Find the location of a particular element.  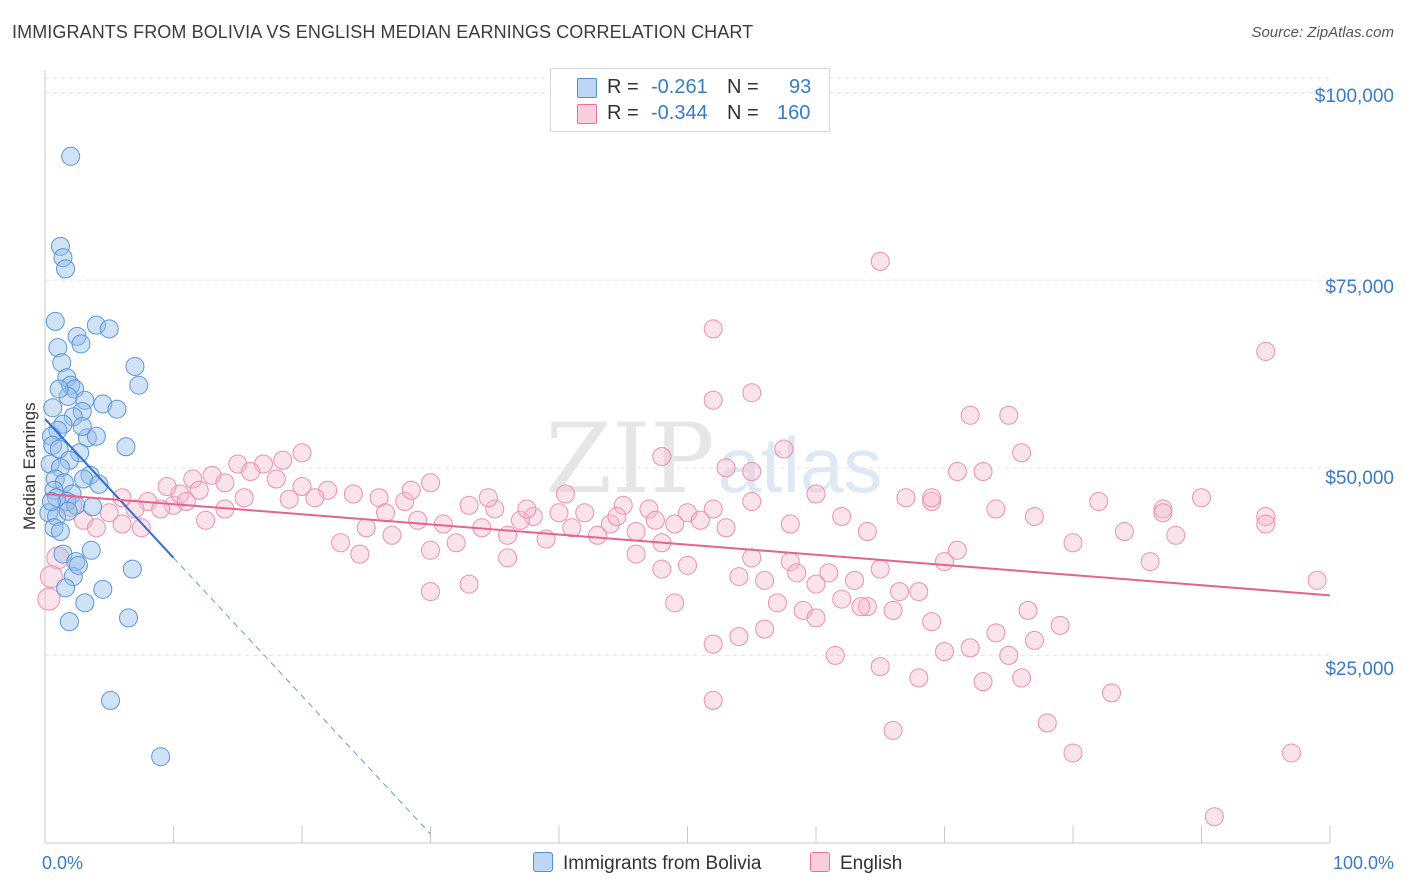

y-tick-25000: $25,000 is located at coordinates (1359, 669).